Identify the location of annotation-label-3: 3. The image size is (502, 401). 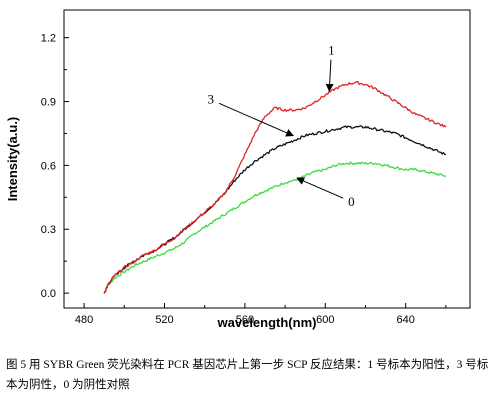
(210, 99).